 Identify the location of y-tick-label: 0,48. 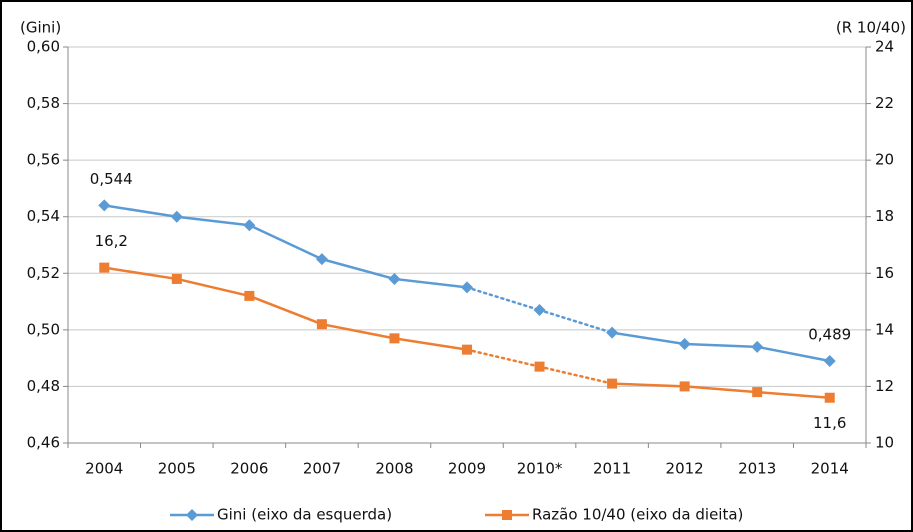
(43, 386).